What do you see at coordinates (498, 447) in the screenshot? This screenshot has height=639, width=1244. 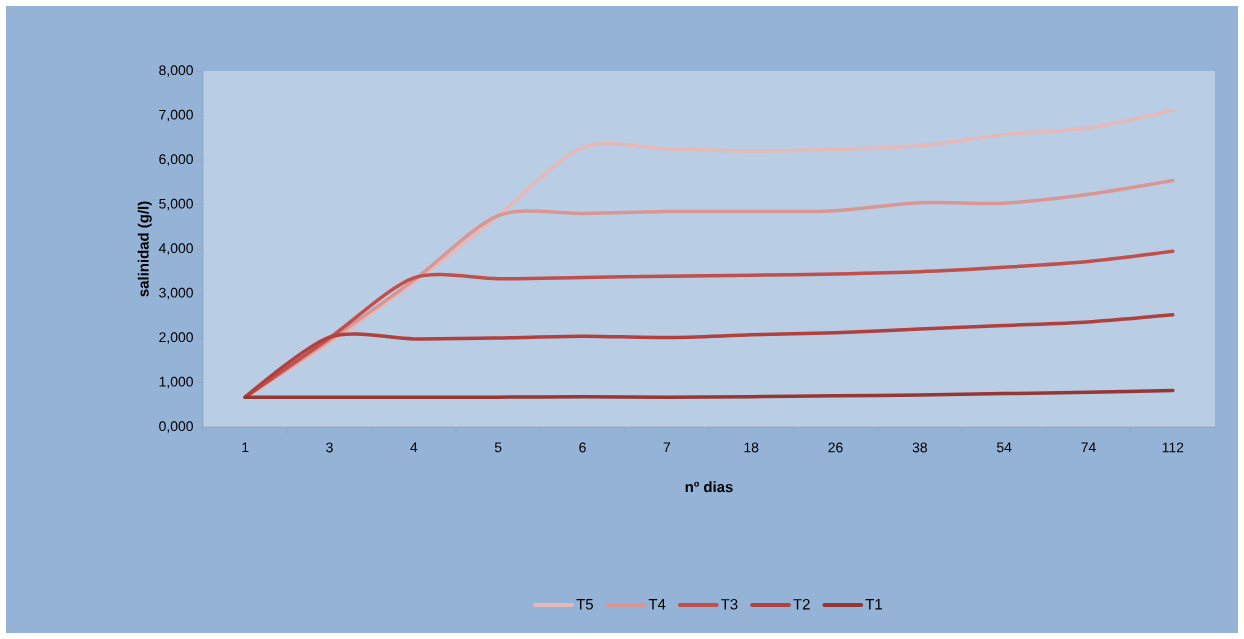 I see `x-tick-label: 5` at bounding box center [498, 447].